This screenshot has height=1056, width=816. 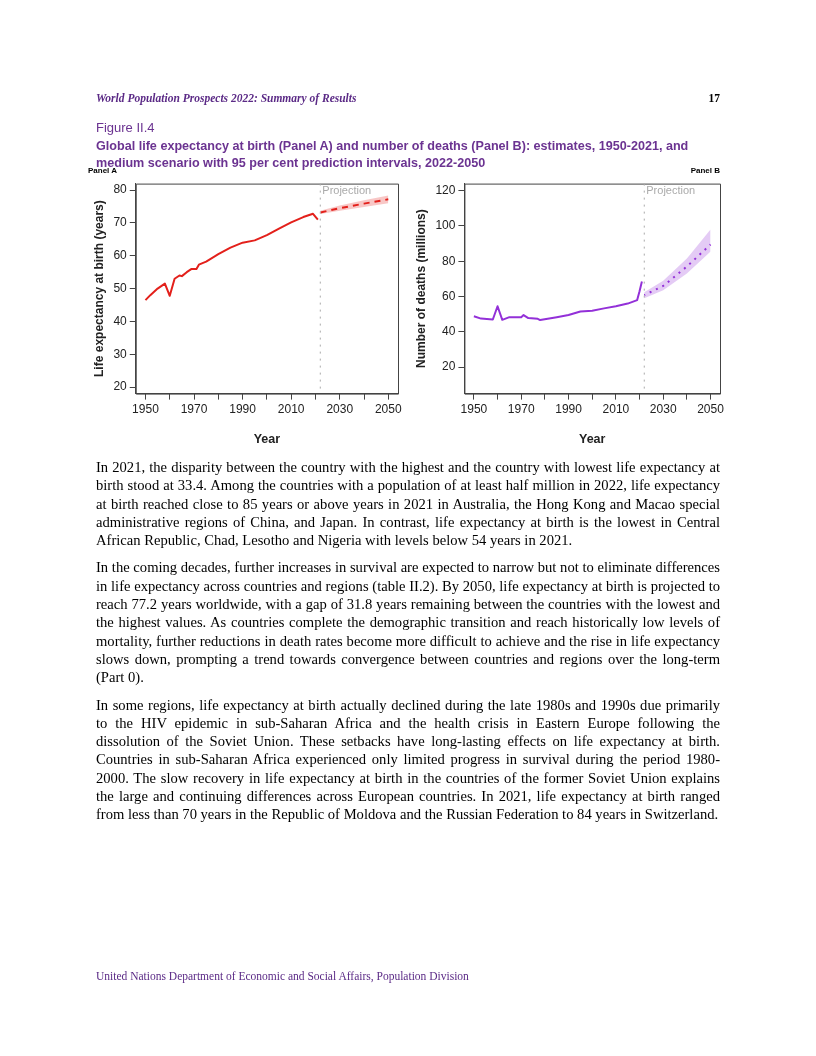 I want to click on y-tick-label: 100, so click(x=445, y=225).